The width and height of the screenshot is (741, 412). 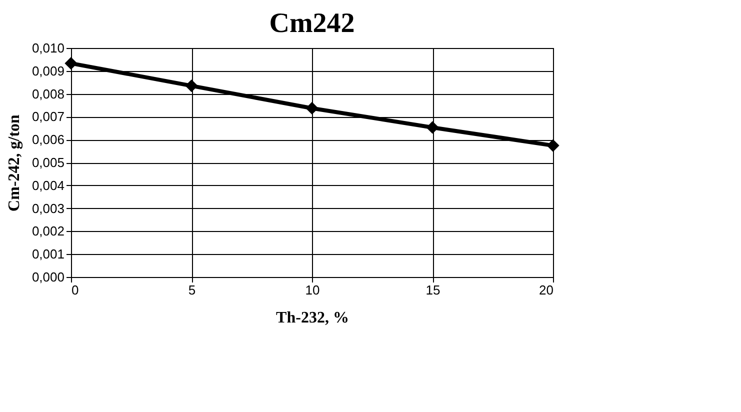 What do you see at coordinates (192, 290) in the screenshot?
I see `x-tick-label: 5` at bounding box center [192, 290].